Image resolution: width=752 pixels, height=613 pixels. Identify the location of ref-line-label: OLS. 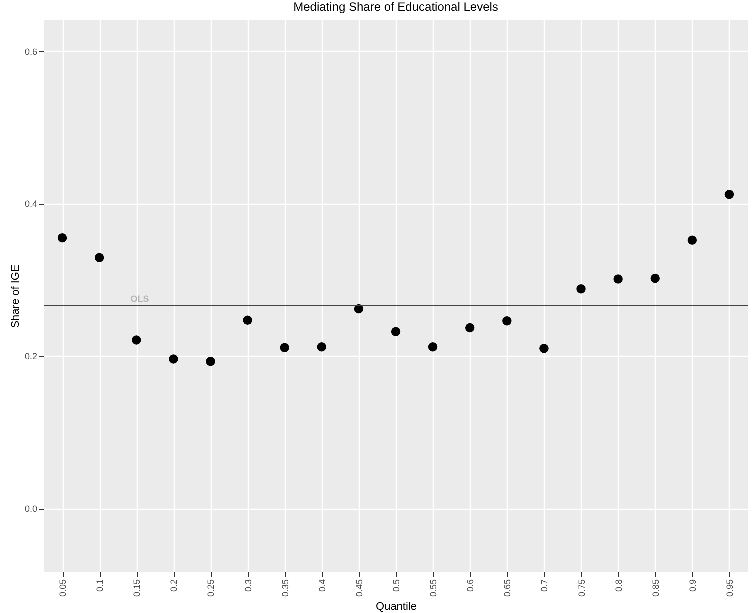
(140, 299).